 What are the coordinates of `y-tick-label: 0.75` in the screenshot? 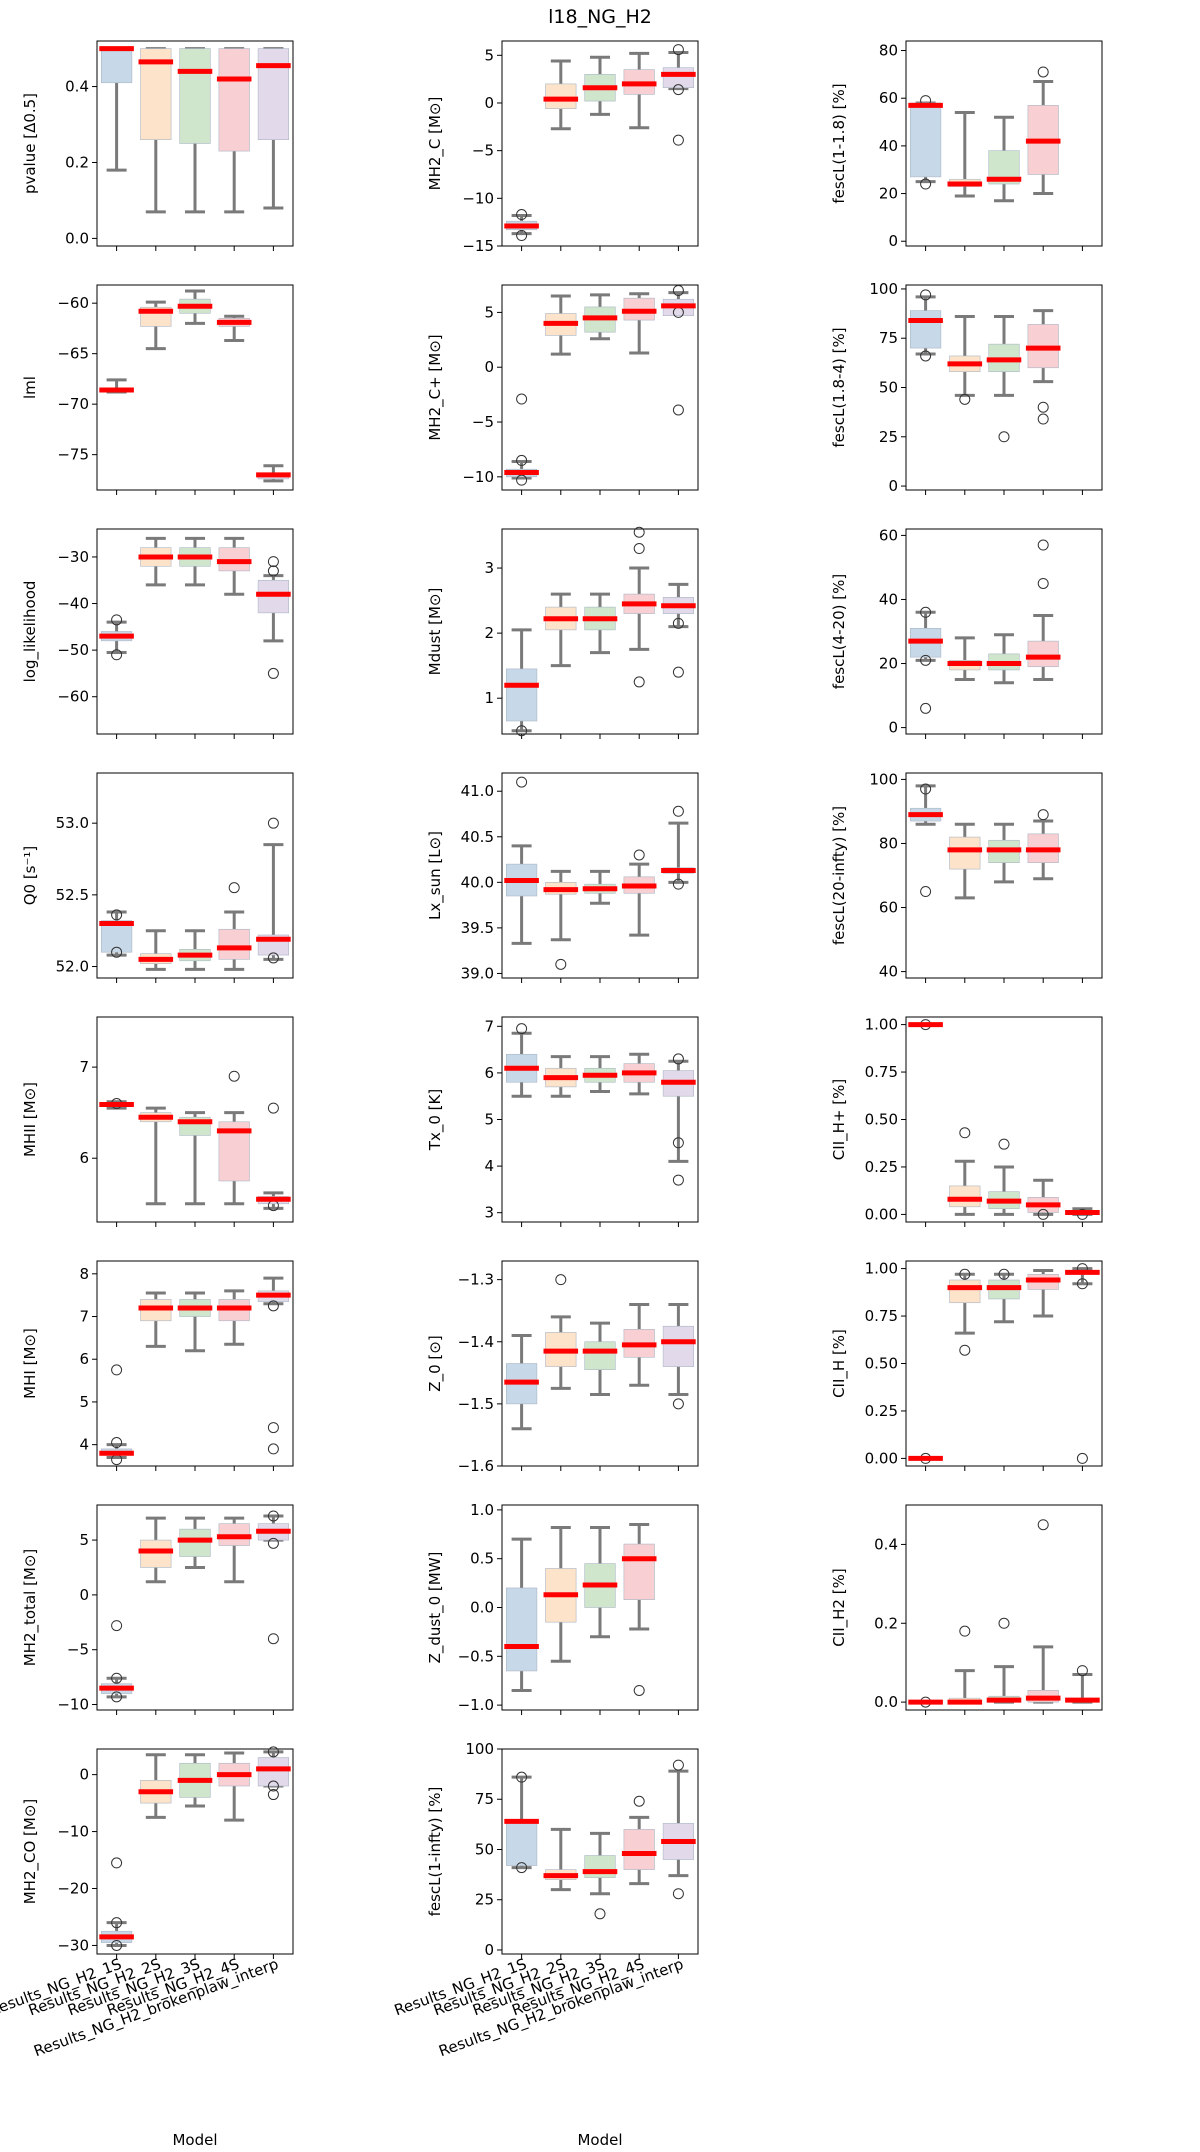 It's located at (881, 1072).